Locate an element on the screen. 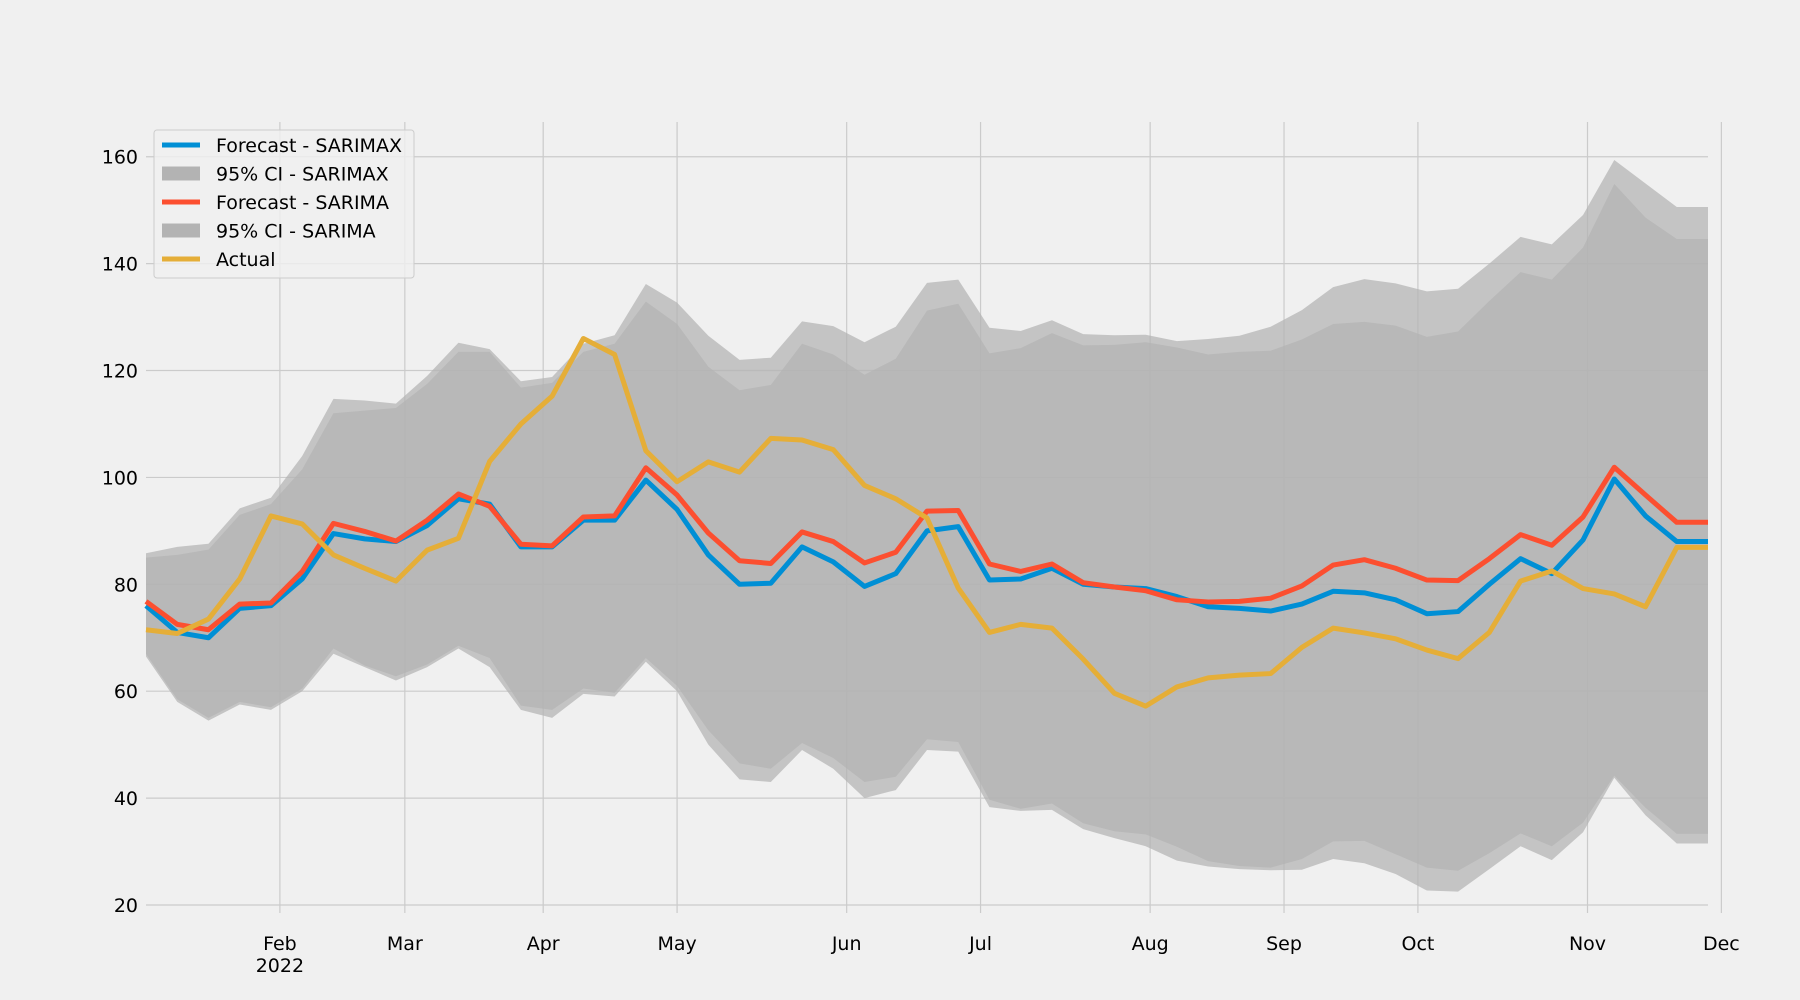 The height and width of the screenshot is (1000, 1800). legend-label-1: 95% CI - SARIMAX is located at coordinates (302, 175).